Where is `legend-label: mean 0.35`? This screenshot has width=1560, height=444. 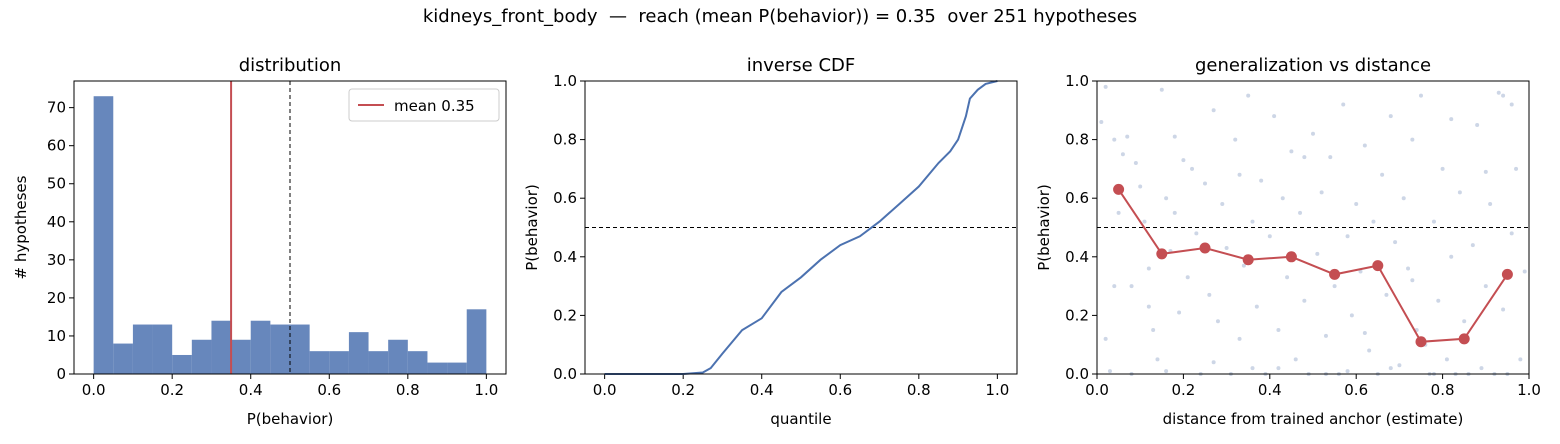 legend-label: mean 0.35 is located at coordinates (434, 106).